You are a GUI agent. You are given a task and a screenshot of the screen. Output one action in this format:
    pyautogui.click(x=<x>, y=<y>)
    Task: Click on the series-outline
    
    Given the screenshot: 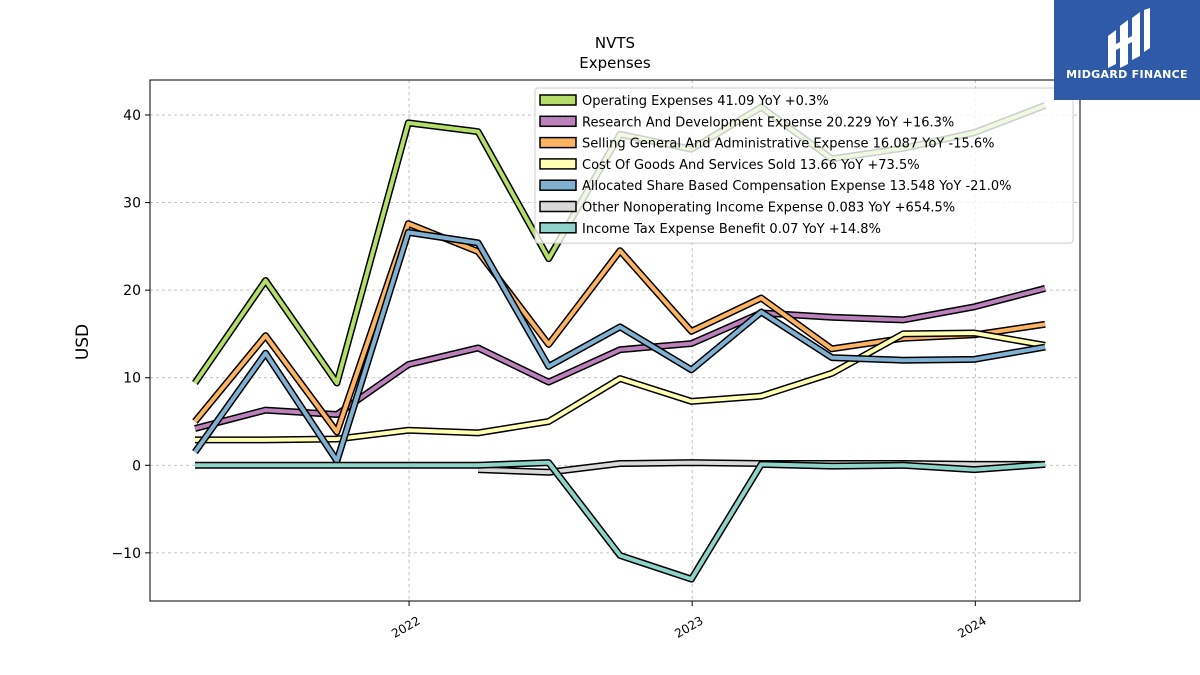 What is the action you would take?
    pyautogui.click(x=620, y=521)
    